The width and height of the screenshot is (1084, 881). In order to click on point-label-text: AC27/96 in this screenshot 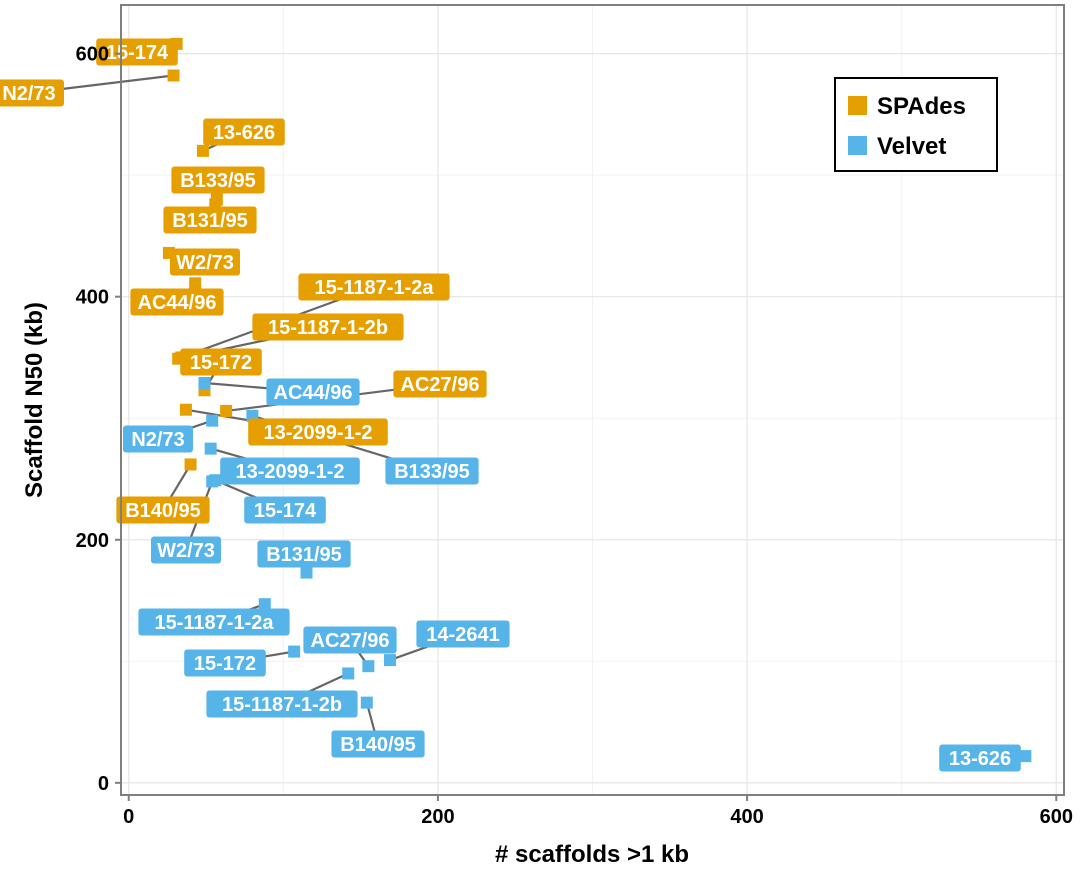, I will do `click(350, 641)`.